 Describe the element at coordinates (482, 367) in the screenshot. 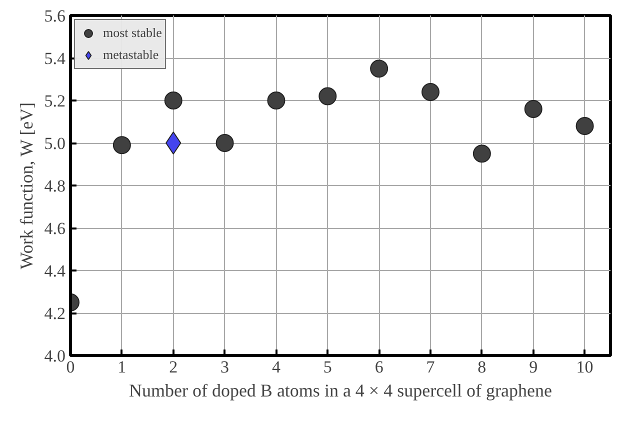

I see `x-tick-label: 8` at that location.